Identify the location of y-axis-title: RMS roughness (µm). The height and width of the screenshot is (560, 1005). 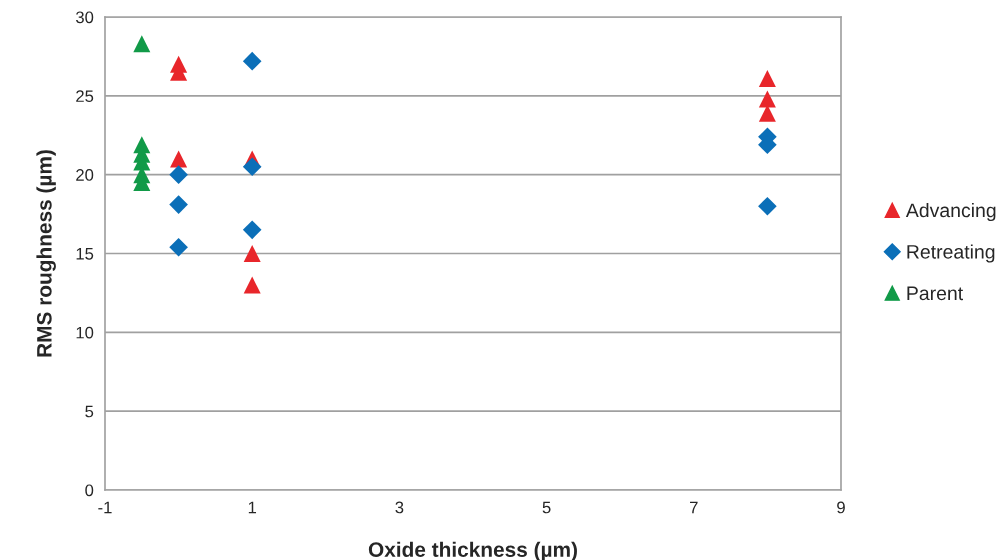
(46, 253).